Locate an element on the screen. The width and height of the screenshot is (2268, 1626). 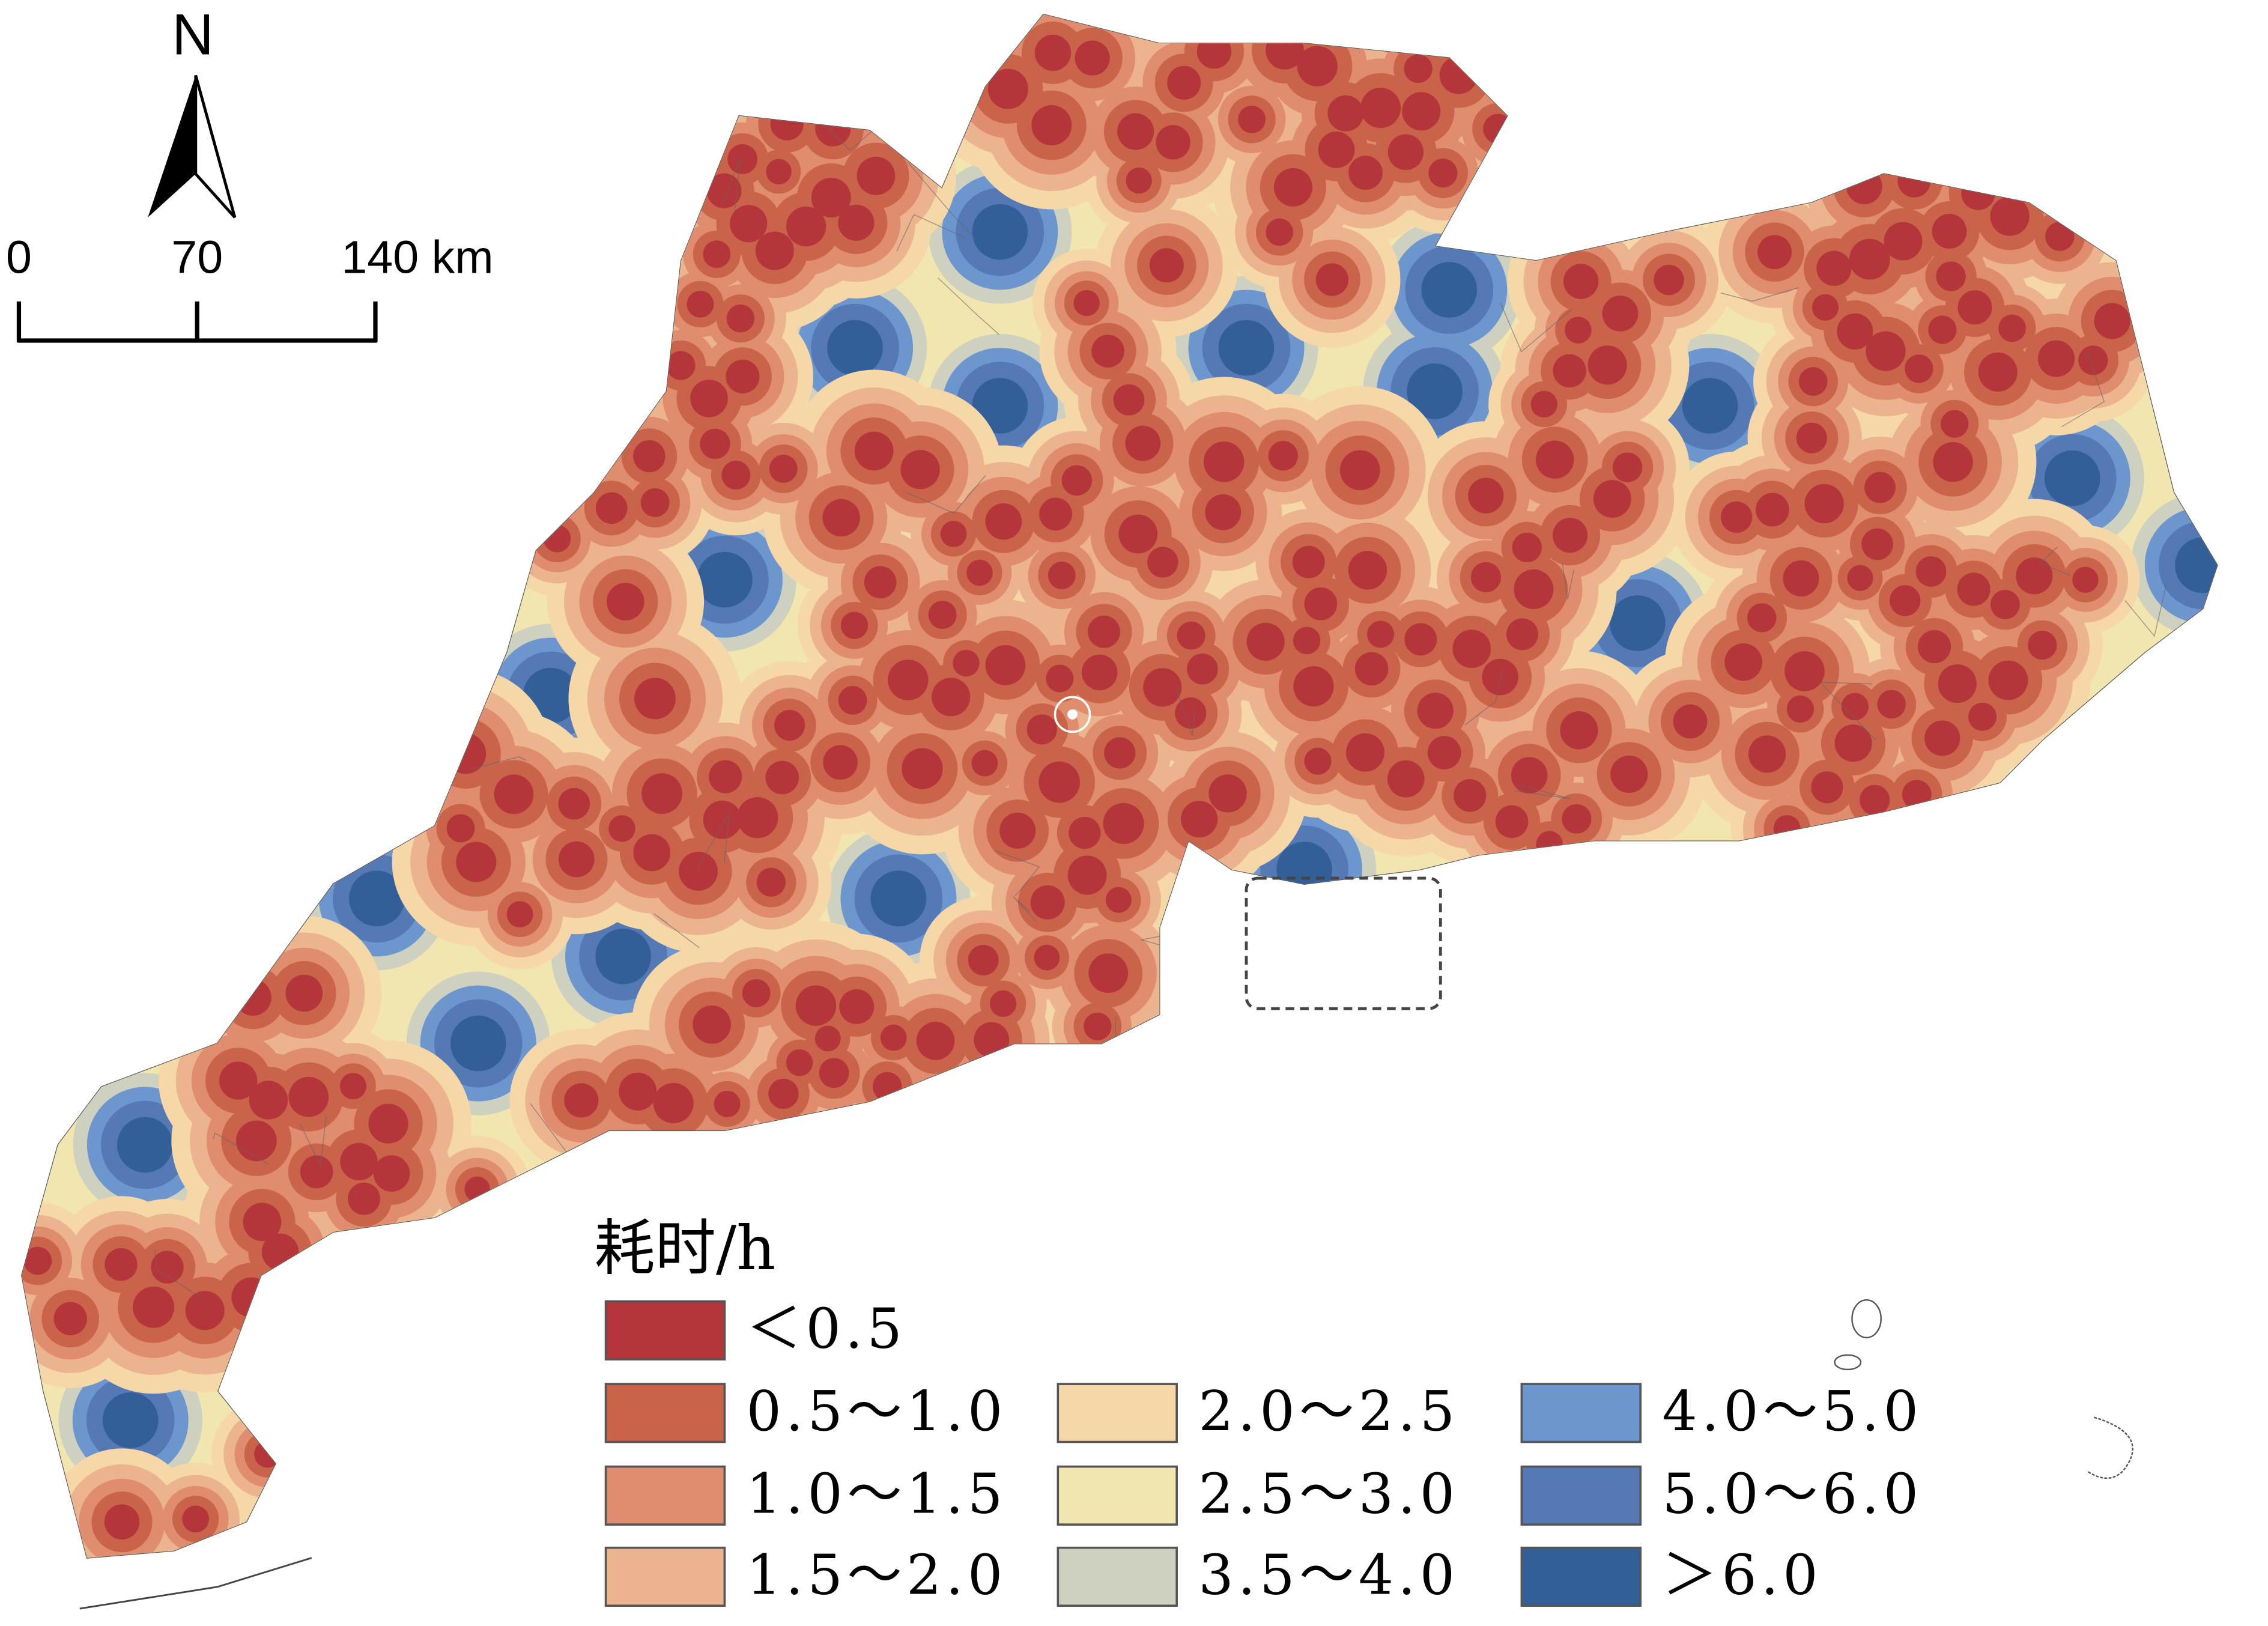
legend-label: ＜0.5 is located at coordinates (826, 1329).